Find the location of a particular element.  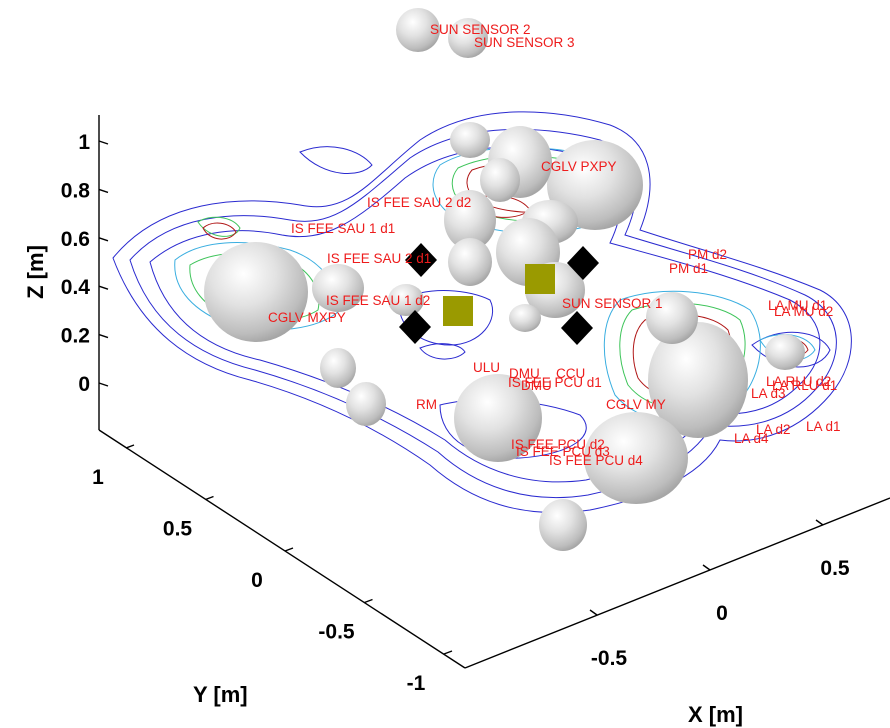

z-tick-label: 0.2 is located at coordinates (75, 336).